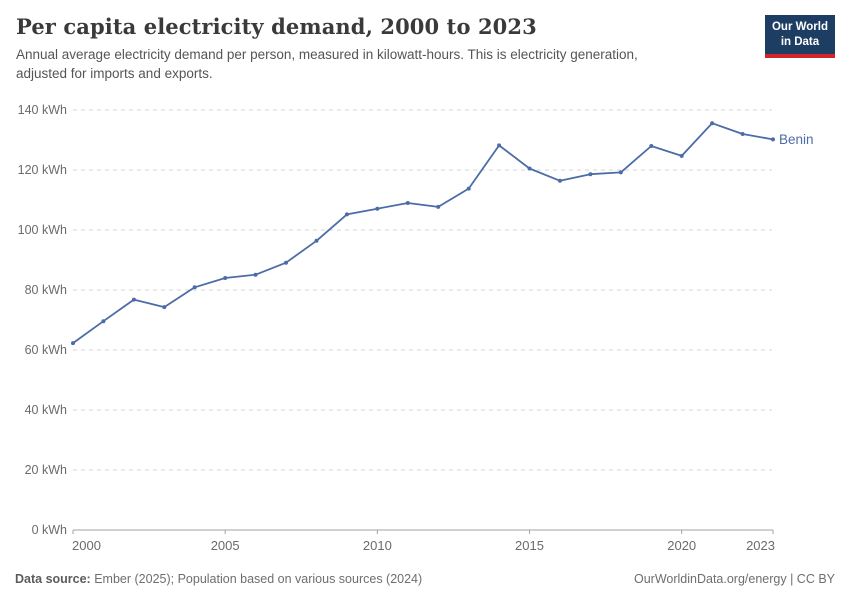 The height and width of the screenshot is (600, 850). Describe the element at coordinates (53, 579) in the screenshot. I see `data-source-label: Data source:` at that location.